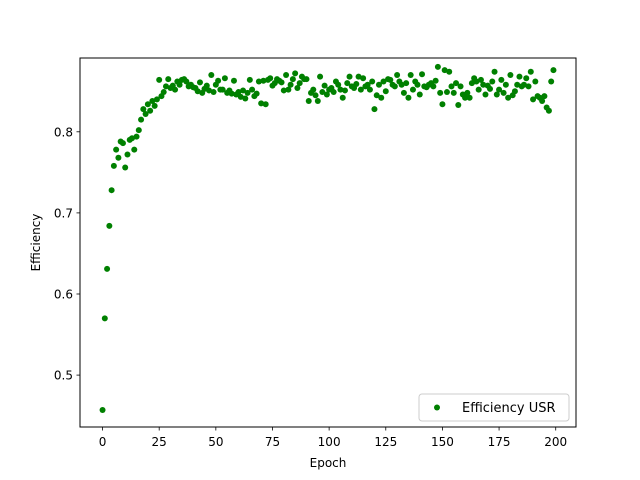 The image size is (640, 480). Describe the element at coordinates (555, 442) in the screenshot. I see `x-tick-label: 200` at that location.